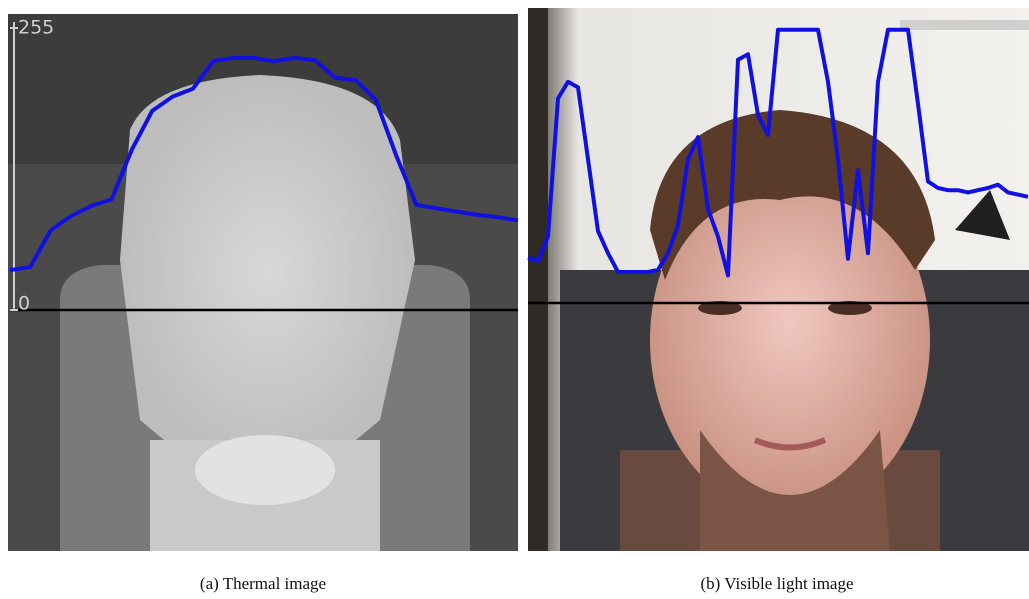 This screenshot has height=599, width=1029. I want to click on y-tick-label: 255, so click(36, 28).